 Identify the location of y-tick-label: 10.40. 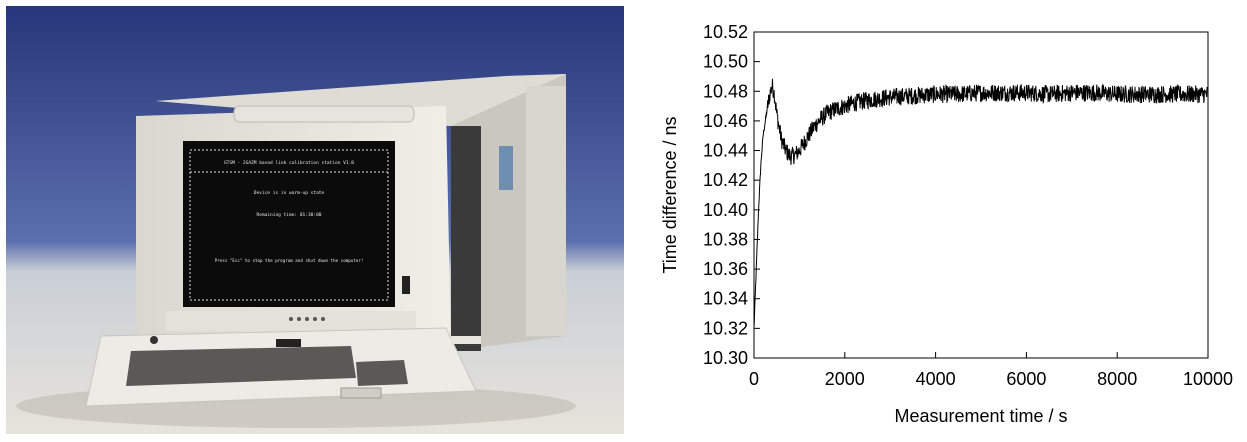
(725, 210).